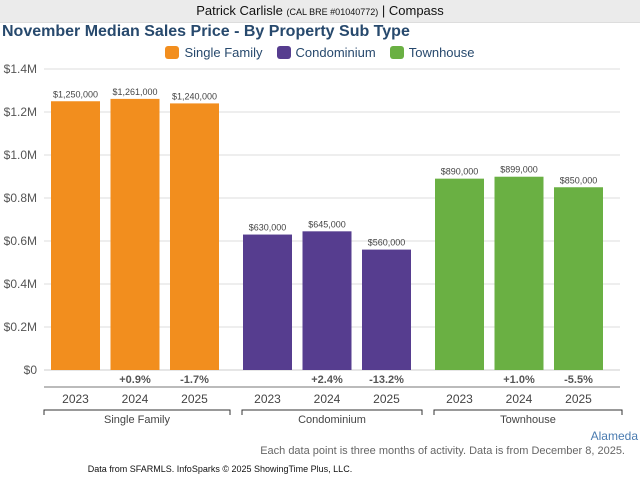 The width and height of the screenshot is (640, 480). Describe the element at coordinates (20, 155) in the screenshot. I see `y-tick-label: $1.0M` at that location.